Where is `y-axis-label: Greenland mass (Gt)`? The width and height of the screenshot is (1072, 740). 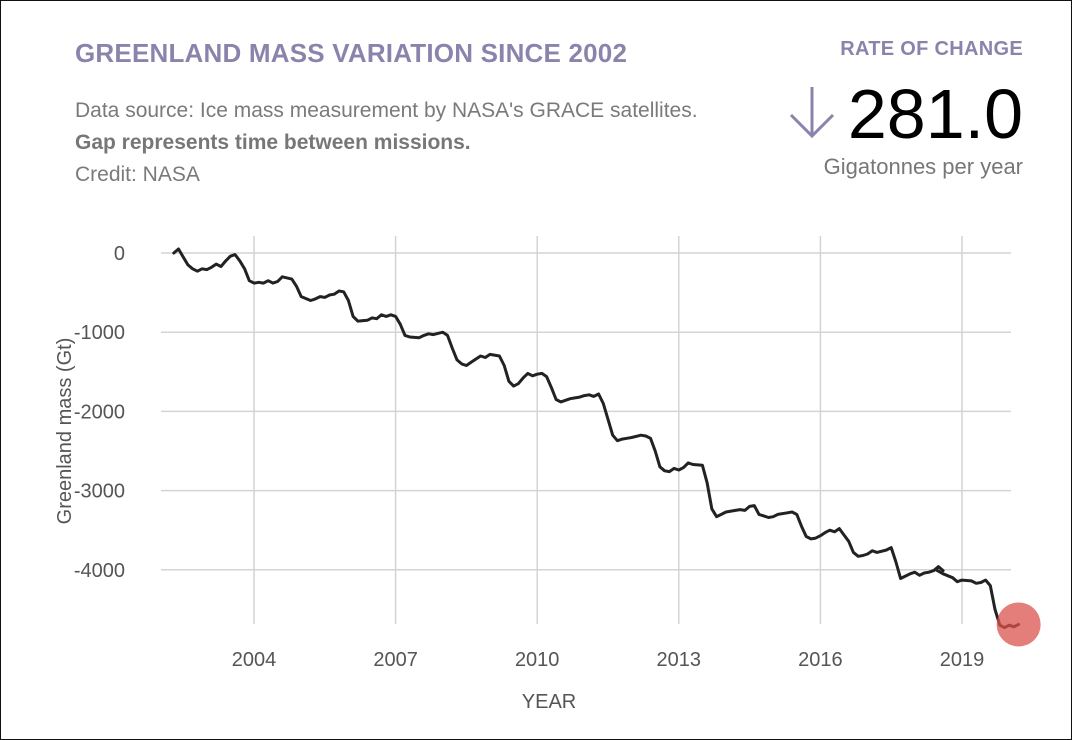 y-axis-label: Greenland mass (Gt) is located at coordinates (65, 431).